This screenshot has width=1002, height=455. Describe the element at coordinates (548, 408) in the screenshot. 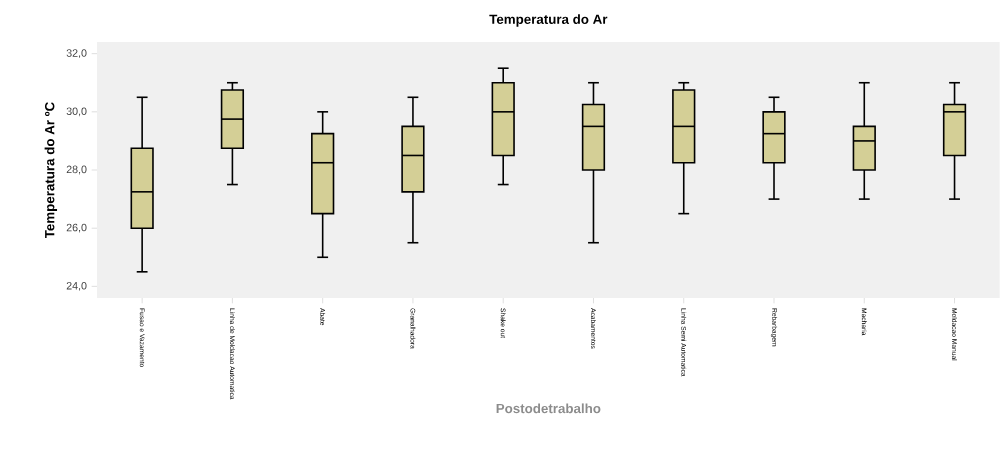

I see `x-axis-title: Postodetrabalho` at that location.